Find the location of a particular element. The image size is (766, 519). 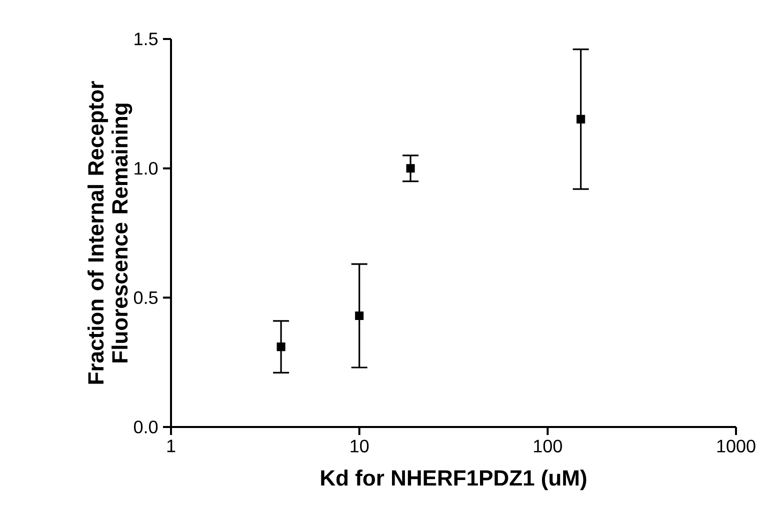

x-tick-label: 100 is located at coordinates (548, 446).